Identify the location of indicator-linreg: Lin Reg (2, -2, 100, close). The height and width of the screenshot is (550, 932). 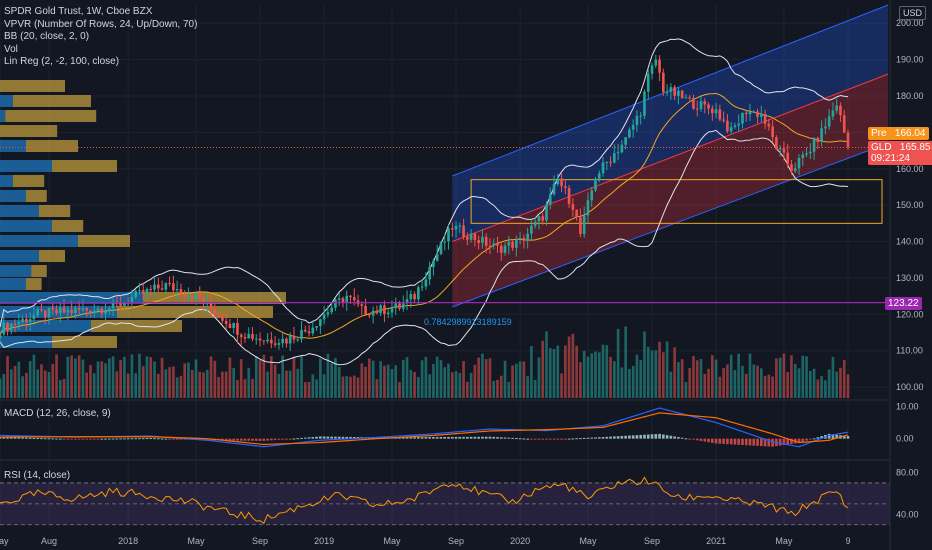
(62, 62).